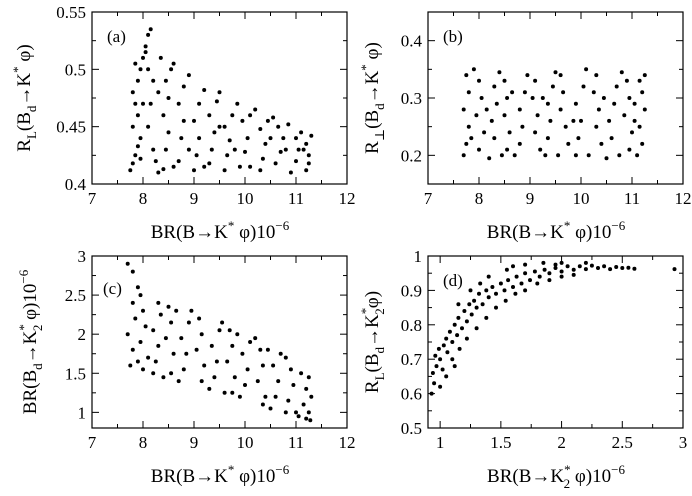  Describe the element at coordinates (556, 230) in the screenshot. I see `panel-b-xlabel: BR(B→K* φ)10−6` at that location.